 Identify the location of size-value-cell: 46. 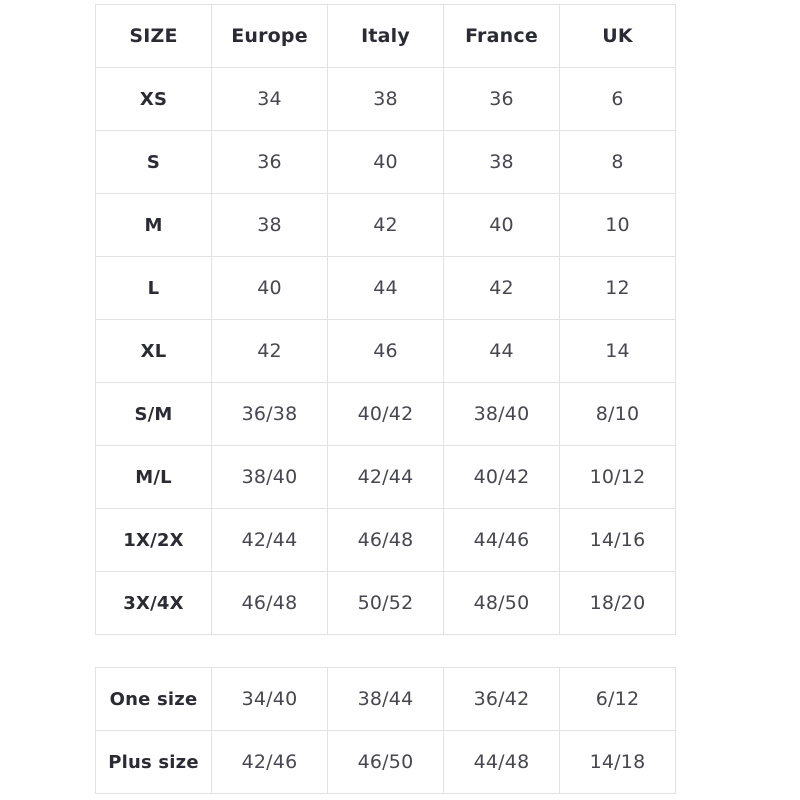
(385, 351).